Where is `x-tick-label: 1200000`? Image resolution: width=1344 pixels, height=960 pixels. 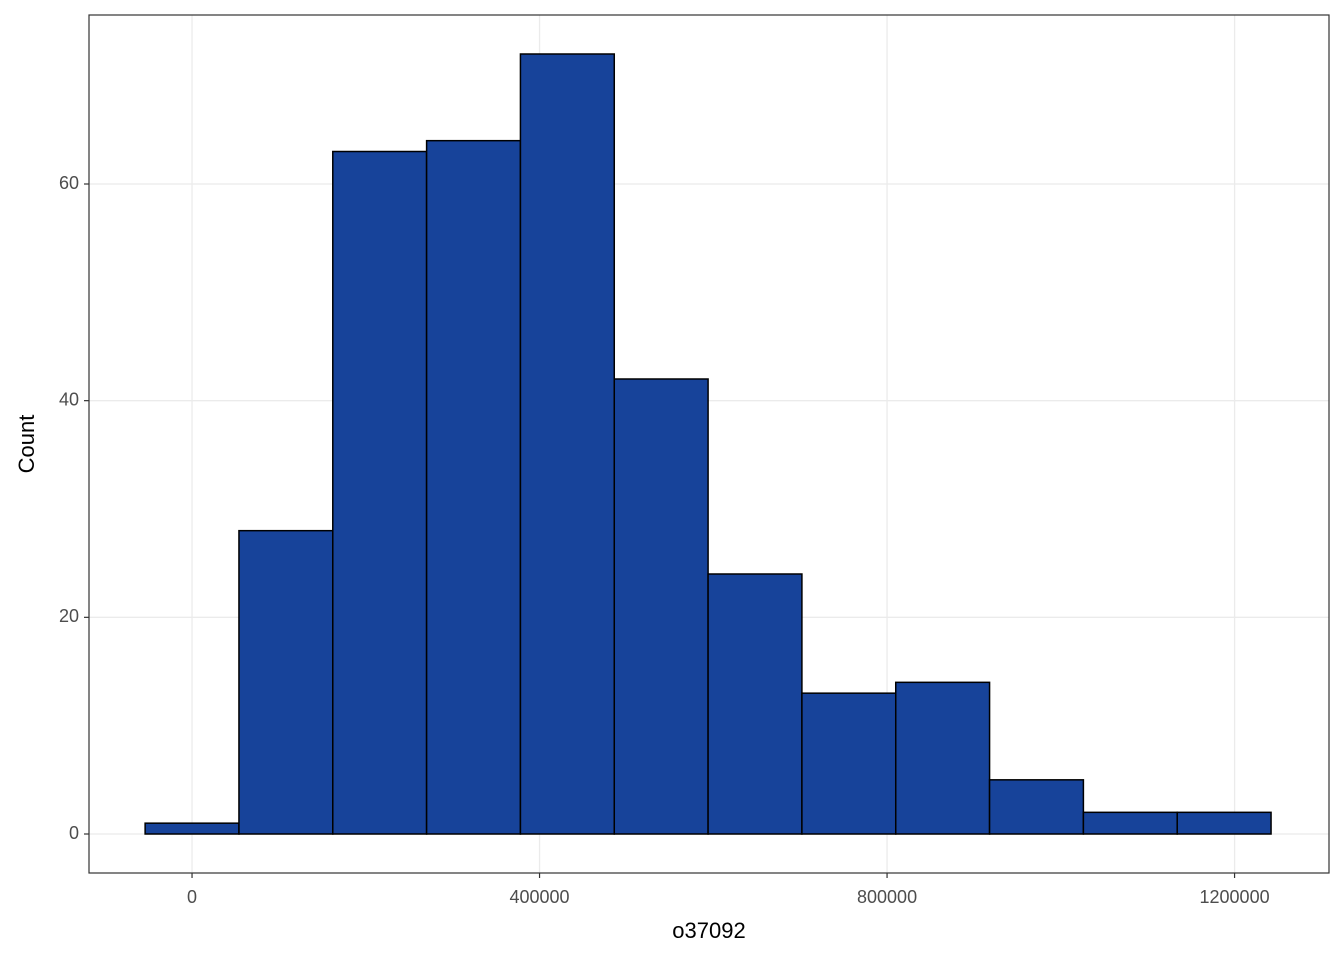 x-tick-label: 1200000 is located at coordinates (1235, 897).